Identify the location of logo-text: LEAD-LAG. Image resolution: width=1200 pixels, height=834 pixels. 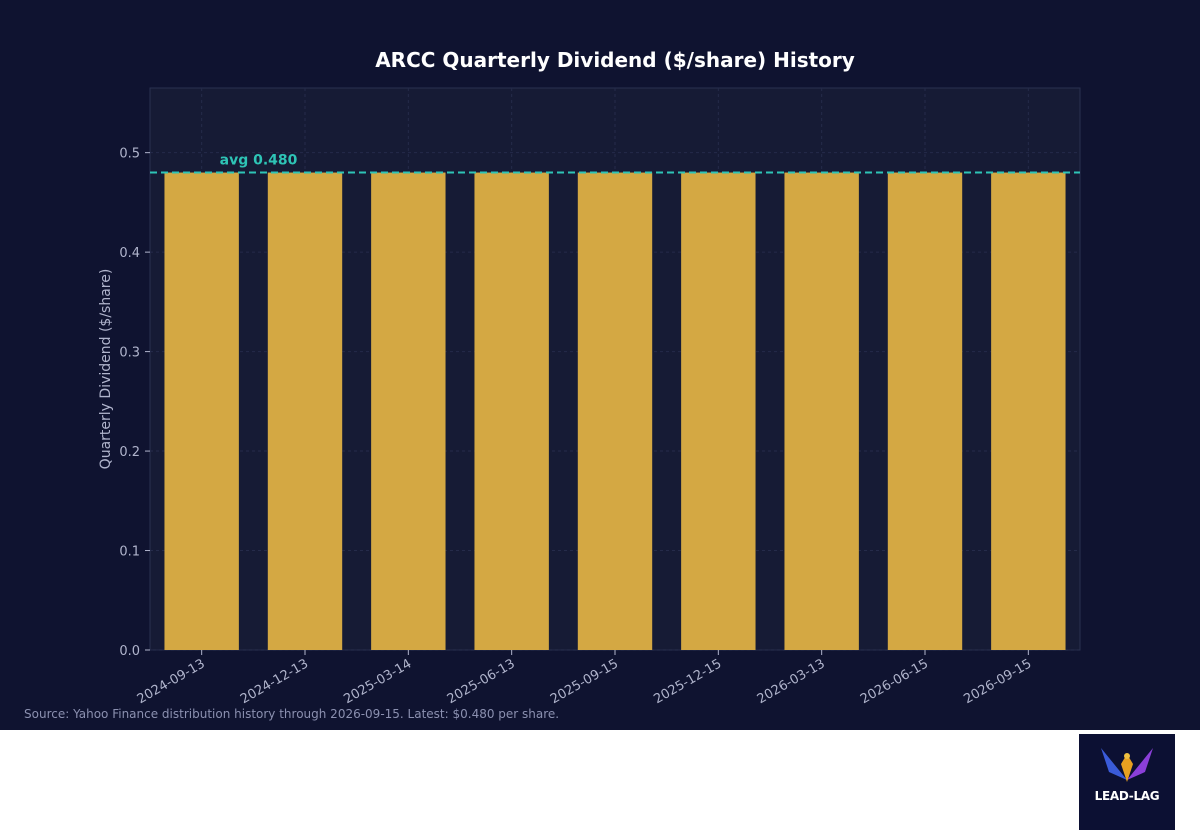
(1127, 796).